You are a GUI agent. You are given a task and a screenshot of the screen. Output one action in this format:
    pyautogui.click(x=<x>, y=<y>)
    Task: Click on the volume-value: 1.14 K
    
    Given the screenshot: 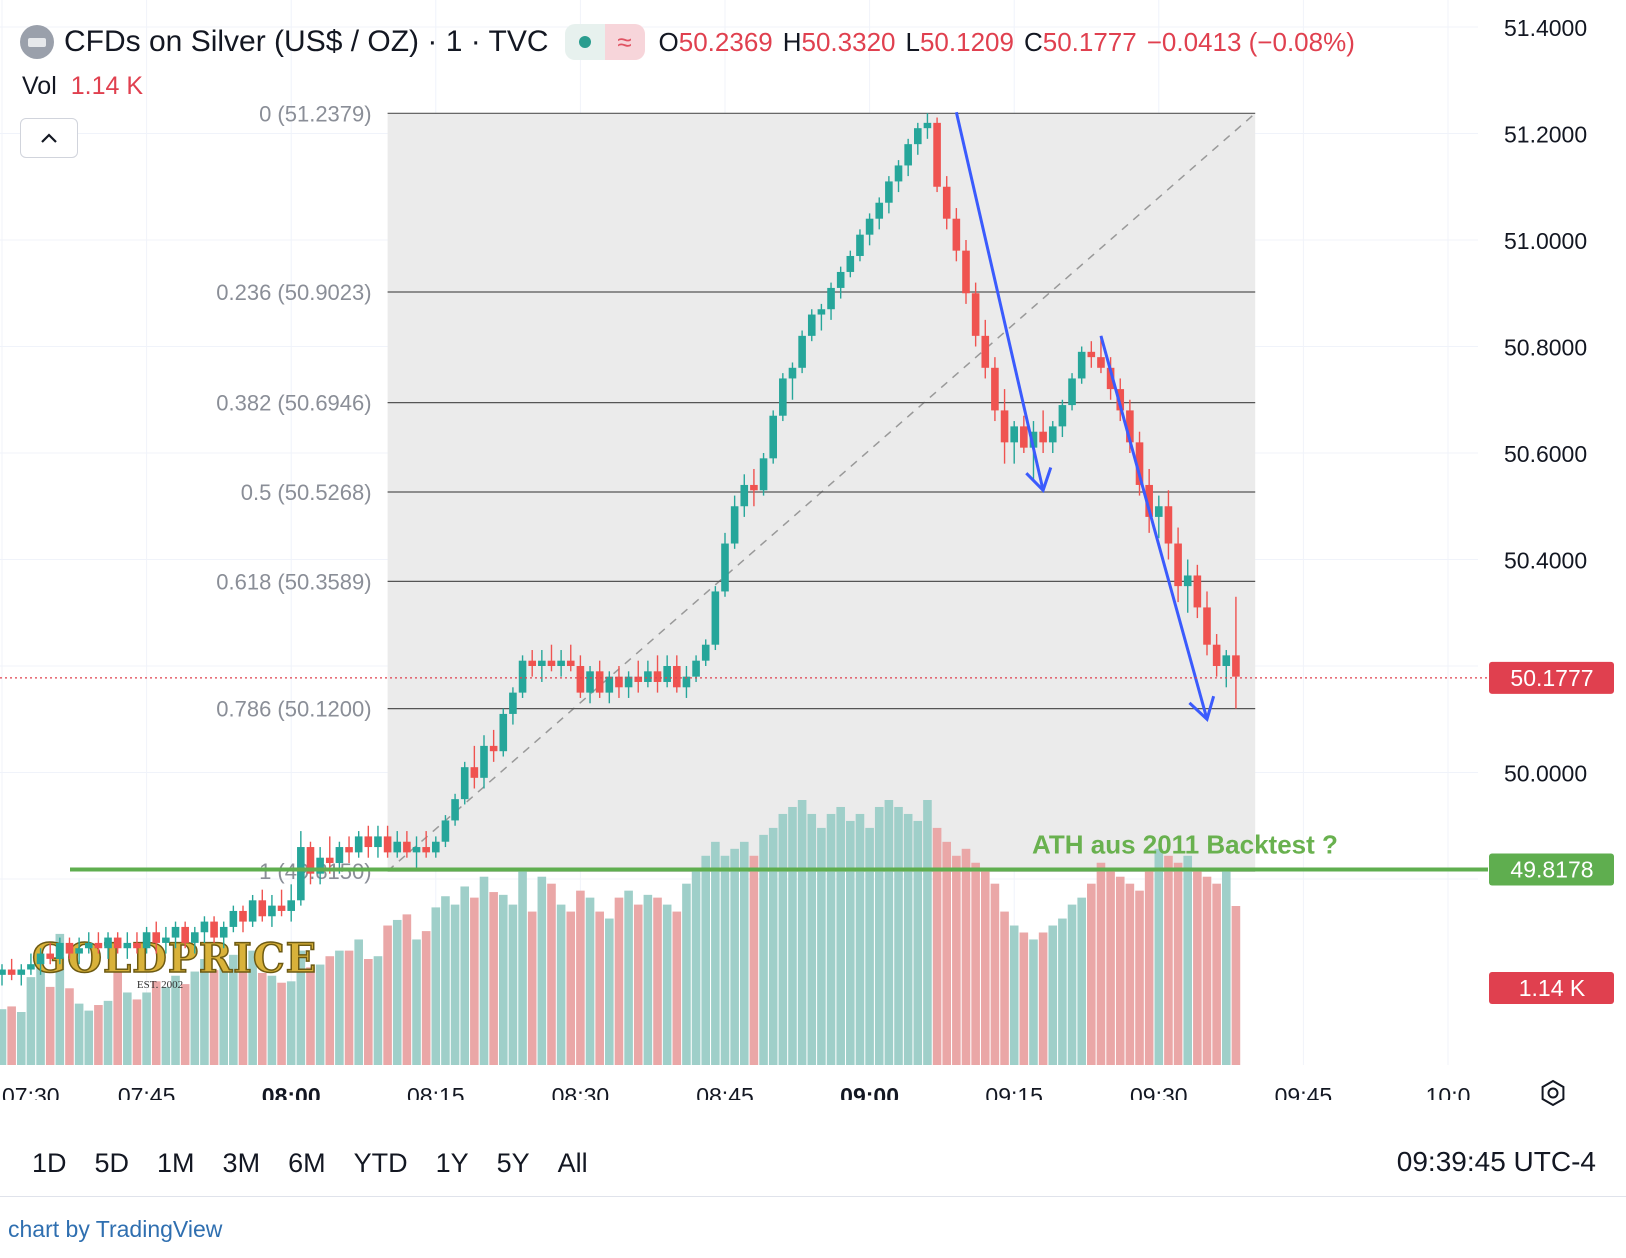 What is the action you would take?
    pyautogui.click(x=107, y=86)
    